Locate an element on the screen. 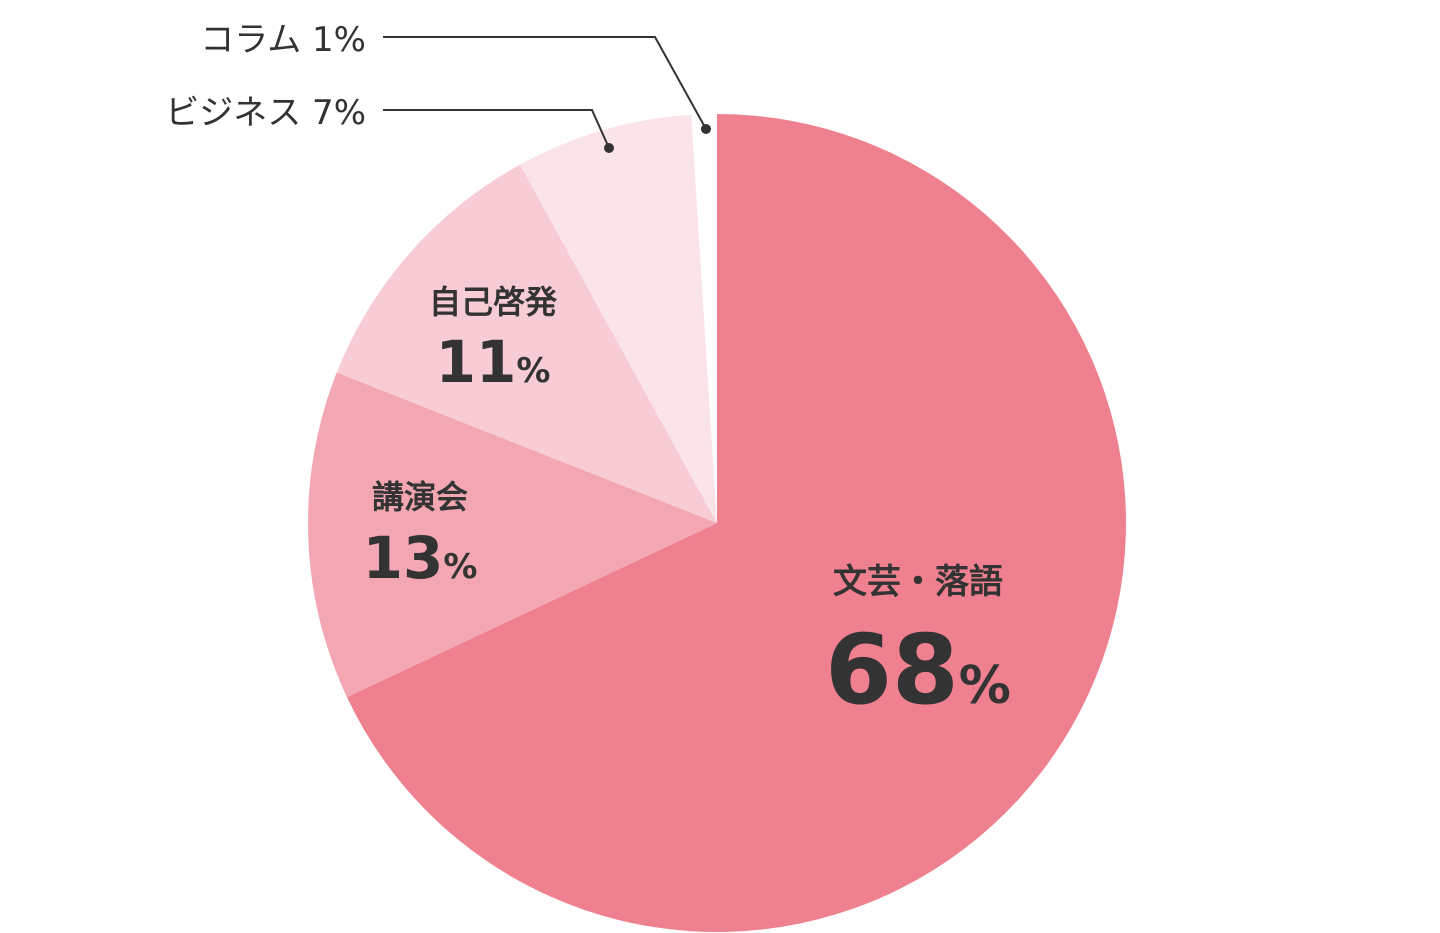 The image size is (1440, 933). pie-slice-value-unit-1: % is located at coordinates (985, 686).